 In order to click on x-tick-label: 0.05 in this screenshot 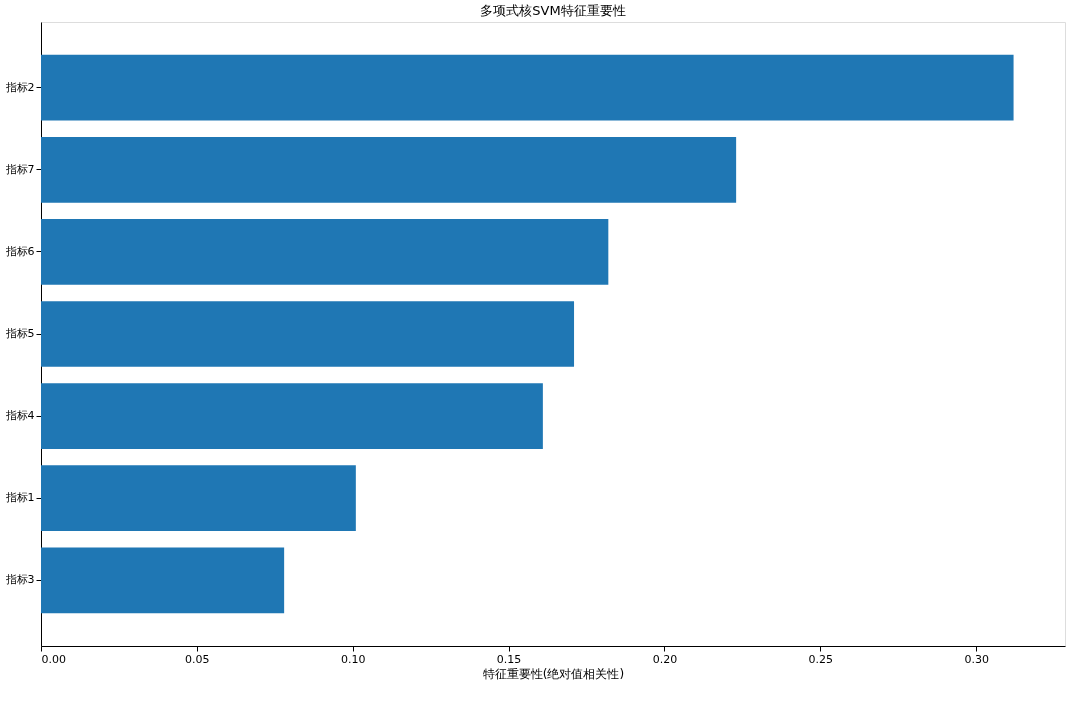, I will do `click(197, 659)`.